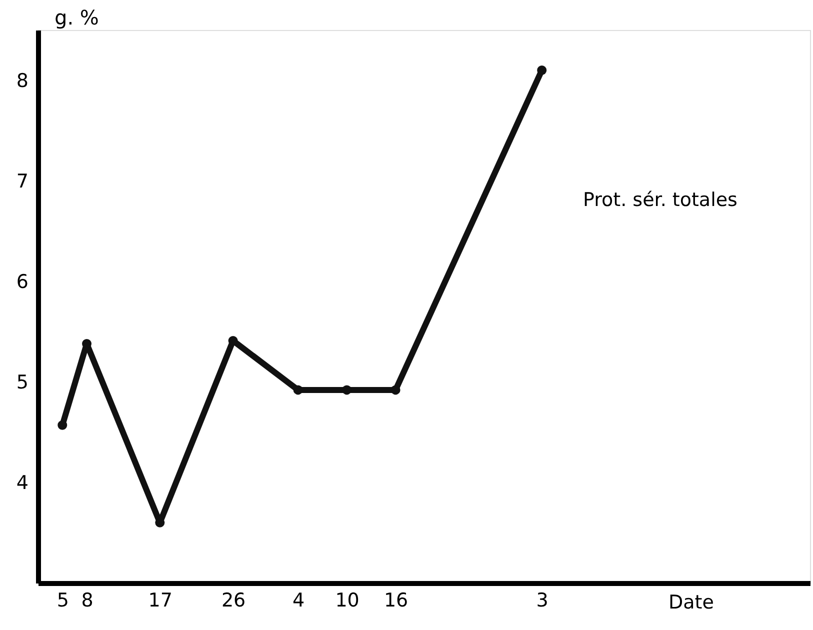  I want to click on x-tick-label: 3, so click(542, 601).